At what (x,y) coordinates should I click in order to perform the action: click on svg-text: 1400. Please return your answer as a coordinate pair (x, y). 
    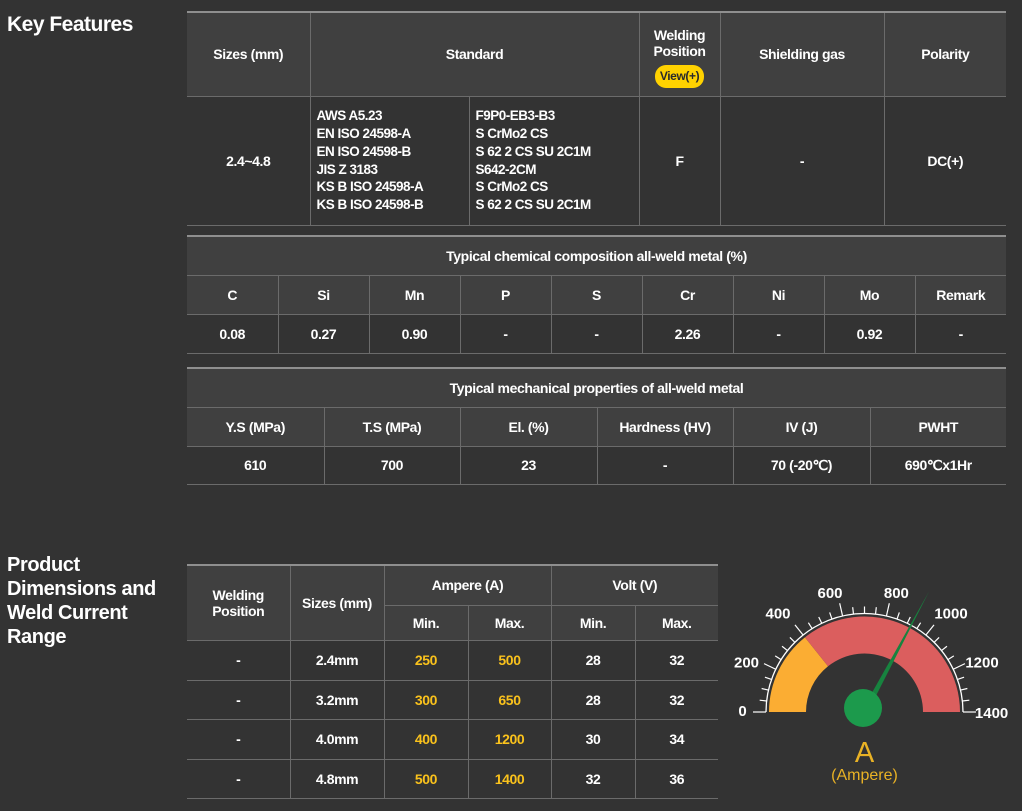
    Looking at the image, I should click on (991, 713).